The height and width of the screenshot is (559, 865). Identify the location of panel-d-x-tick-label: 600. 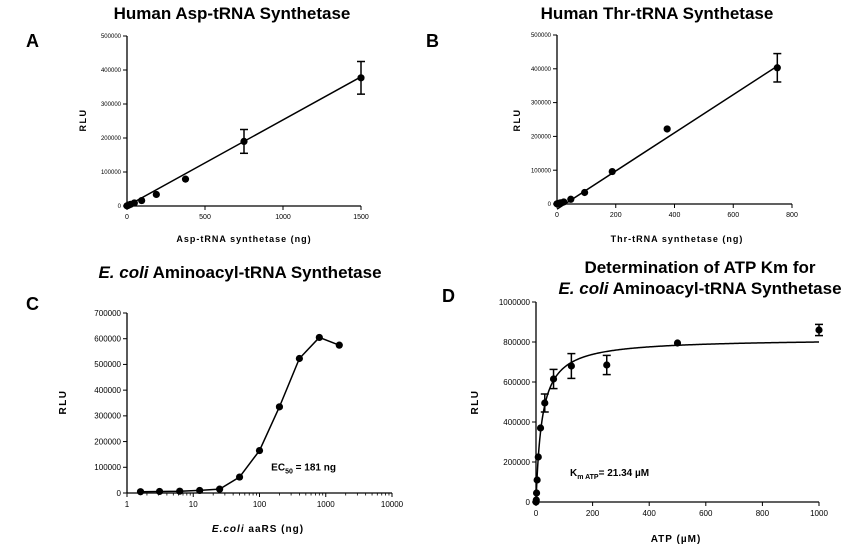
(706, 513).